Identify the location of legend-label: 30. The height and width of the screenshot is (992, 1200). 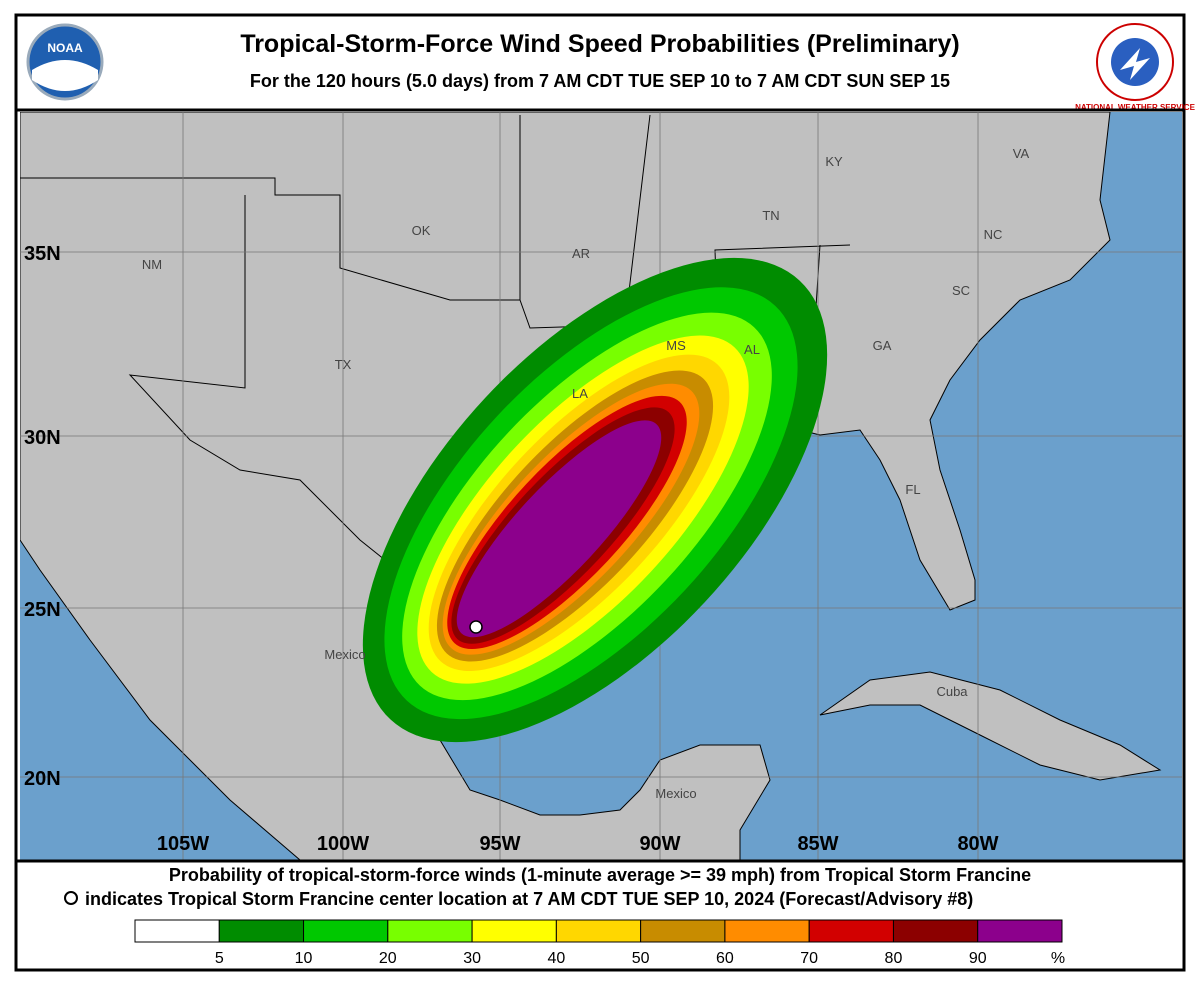
(472, 958).